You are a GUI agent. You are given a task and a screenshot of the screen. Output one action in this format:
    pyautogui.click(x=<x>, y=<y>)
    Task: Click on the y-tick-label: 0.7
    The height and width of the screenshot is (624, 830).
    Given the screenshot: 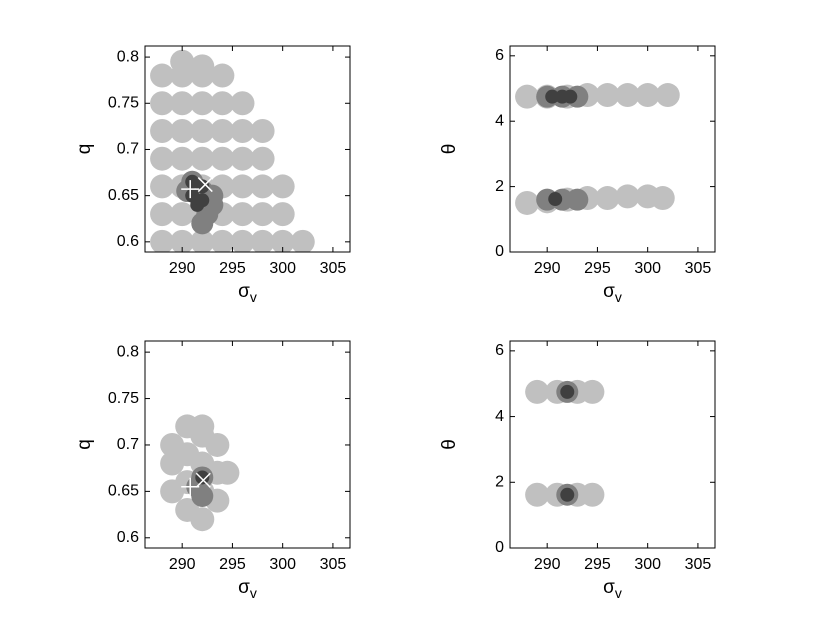 What is the action you would take?
    pyautogui.click(x=128, y=149)
    